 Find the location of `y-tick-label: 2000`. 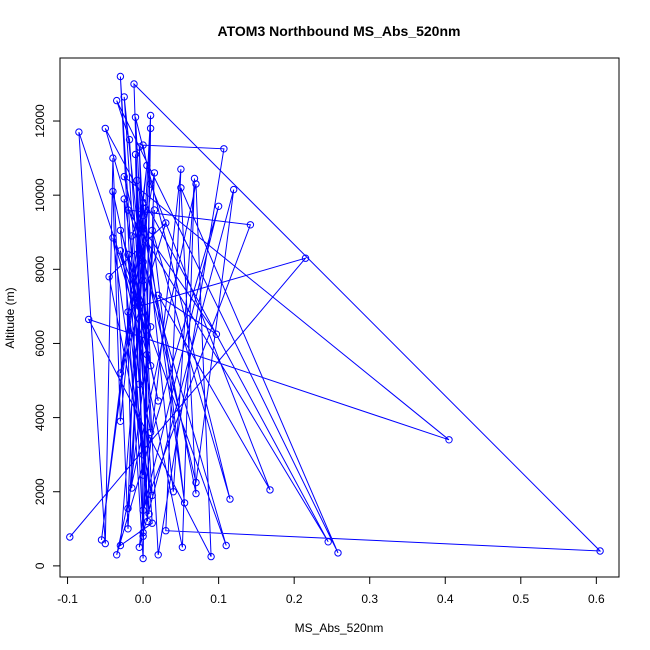

y-tick-label: 2000 is located at coordinates (40, 491).